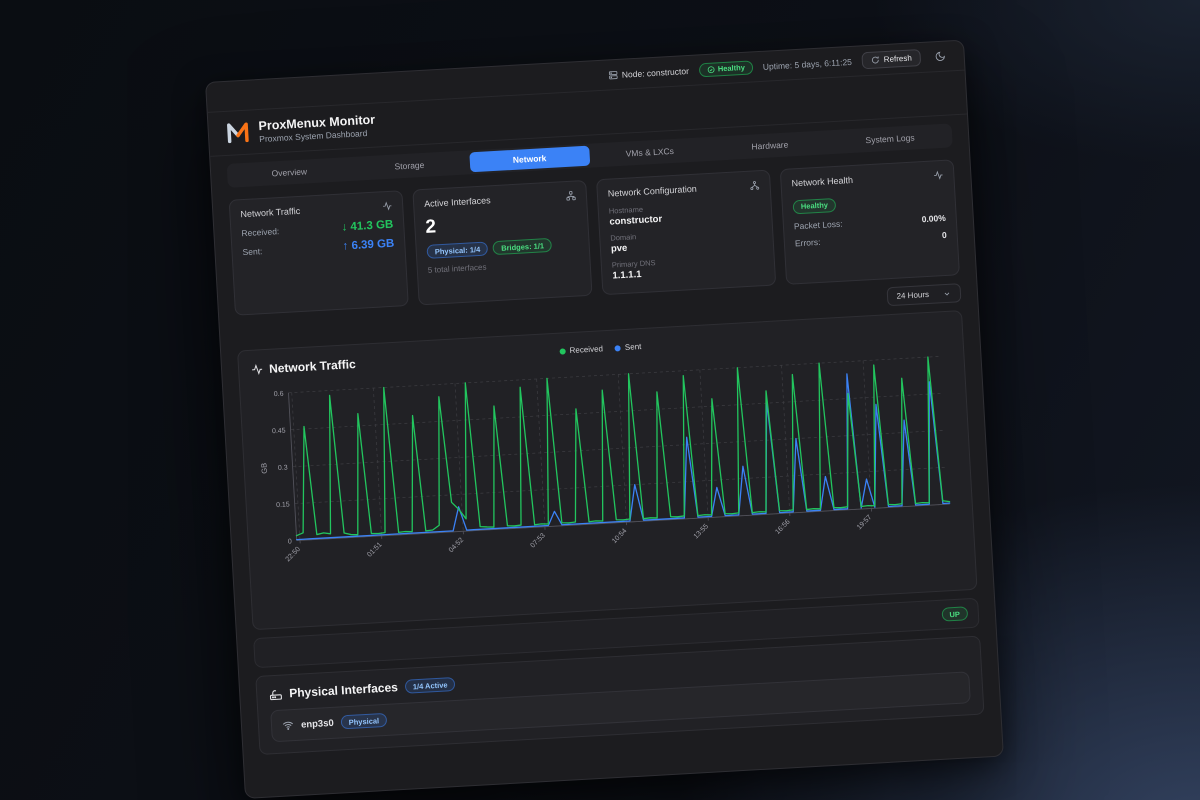  I want to click on sent-dot, so click(618, 348).